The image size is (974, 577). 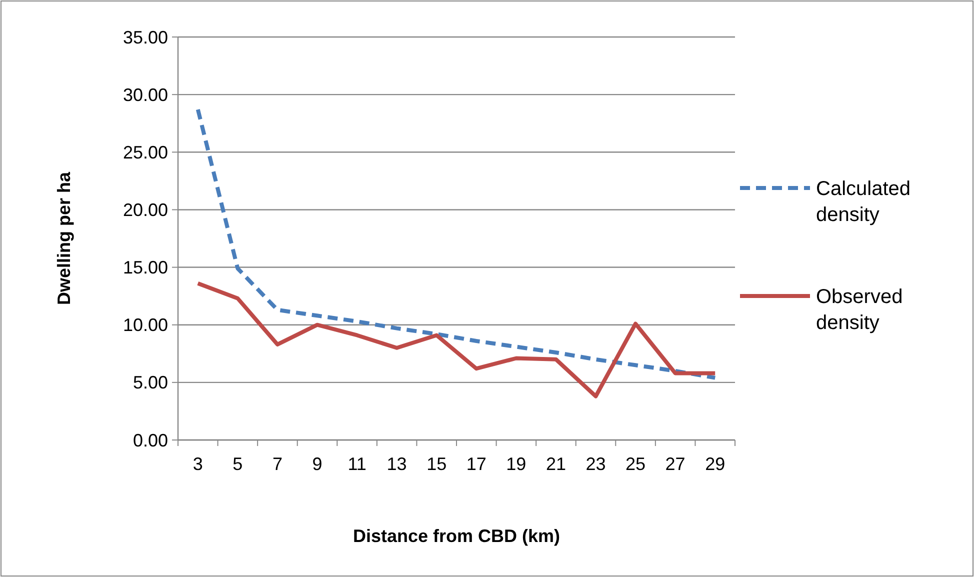 What do you see at coordinates (715, 464) in the screenshot?
I see `x-tick-label: 29` at bounding box center [715, 464].